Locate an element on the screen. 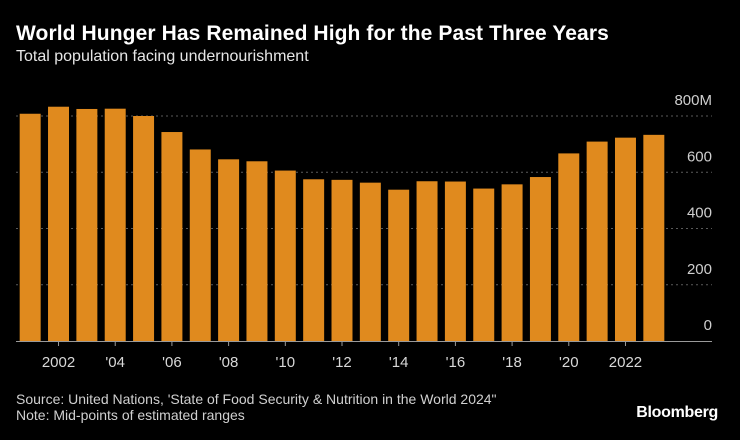  bar-2006 is located at coordinates (172, 236).